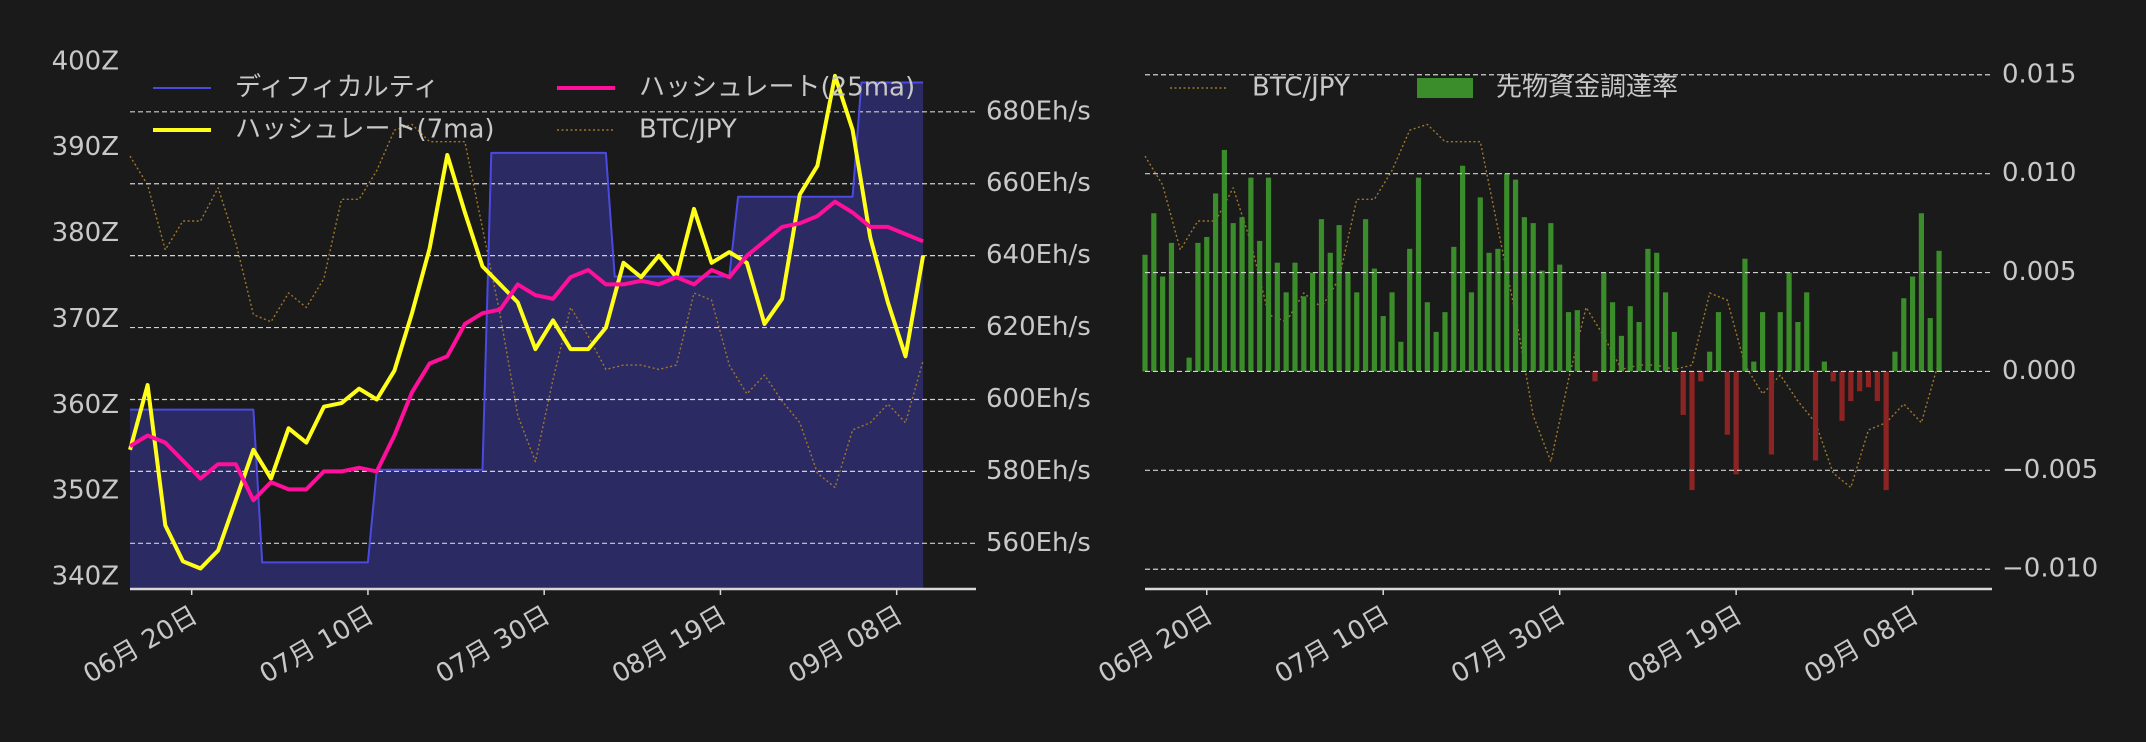 The width and height of the screenshot is (2146, 742). I want to click on y-tick-label: 360Z, so click(85, 405).